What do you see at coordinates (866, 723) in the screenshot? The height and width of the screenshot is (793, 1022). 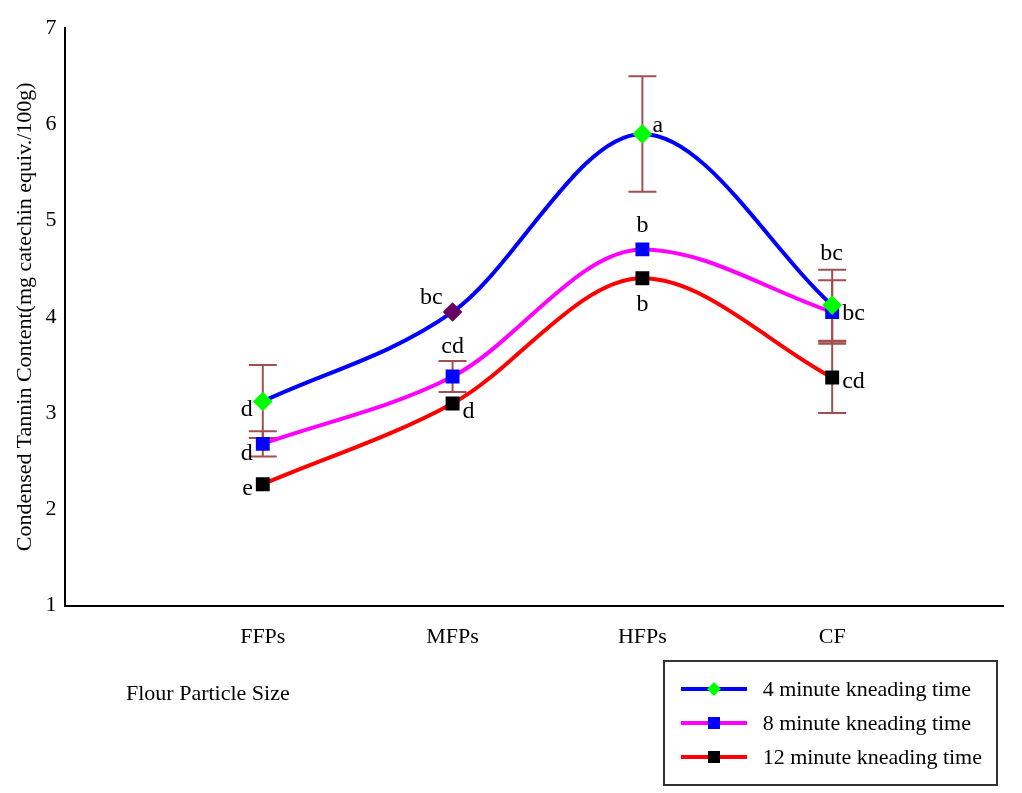 I see `legend-label: 8 minute kneading time` at bounding box center [866, 723].